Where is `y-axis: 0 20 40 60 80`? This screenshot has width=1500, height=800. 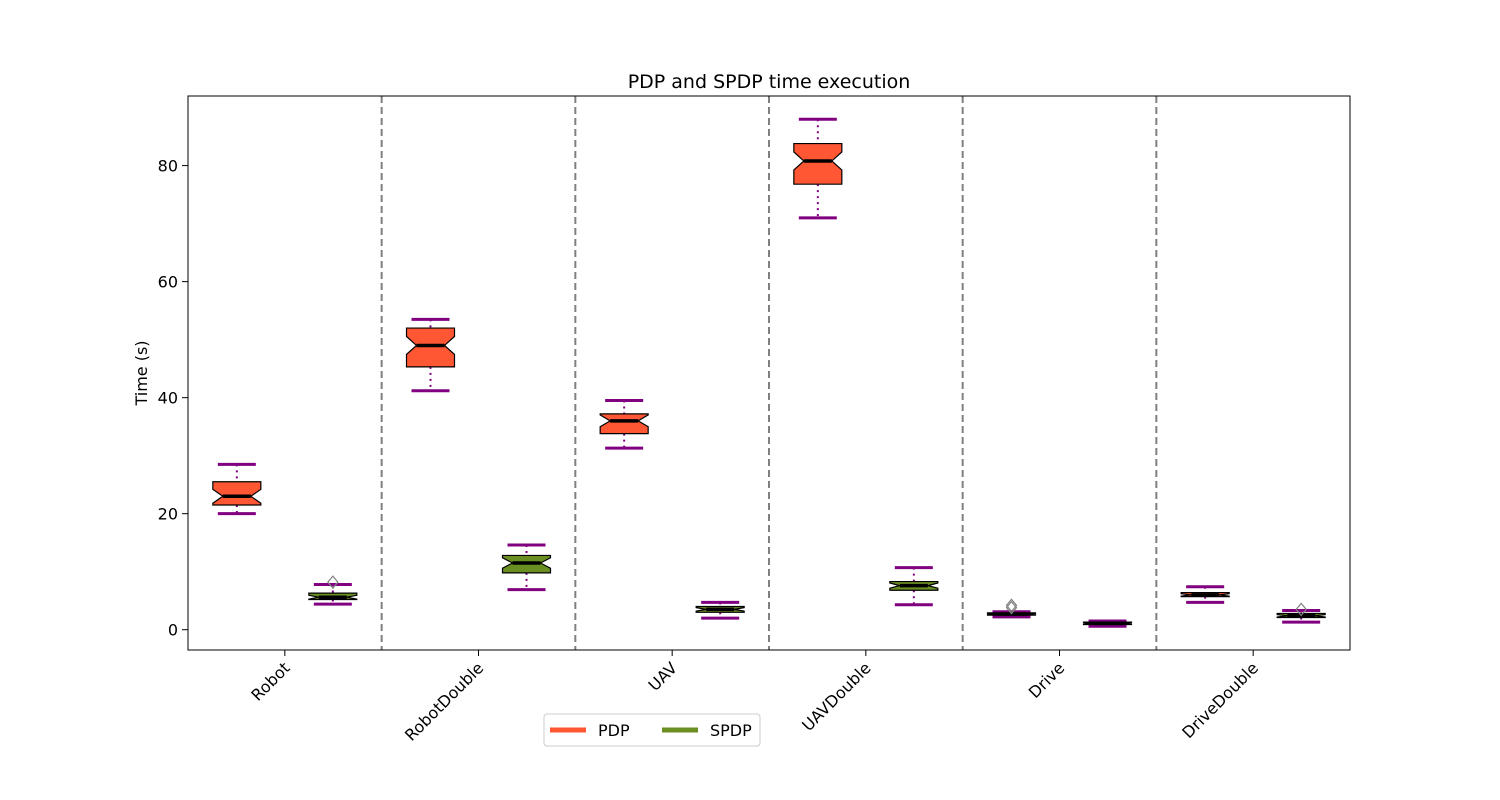
y-axis: 0 20 40 60 80 is located at coordinates (173, 398).